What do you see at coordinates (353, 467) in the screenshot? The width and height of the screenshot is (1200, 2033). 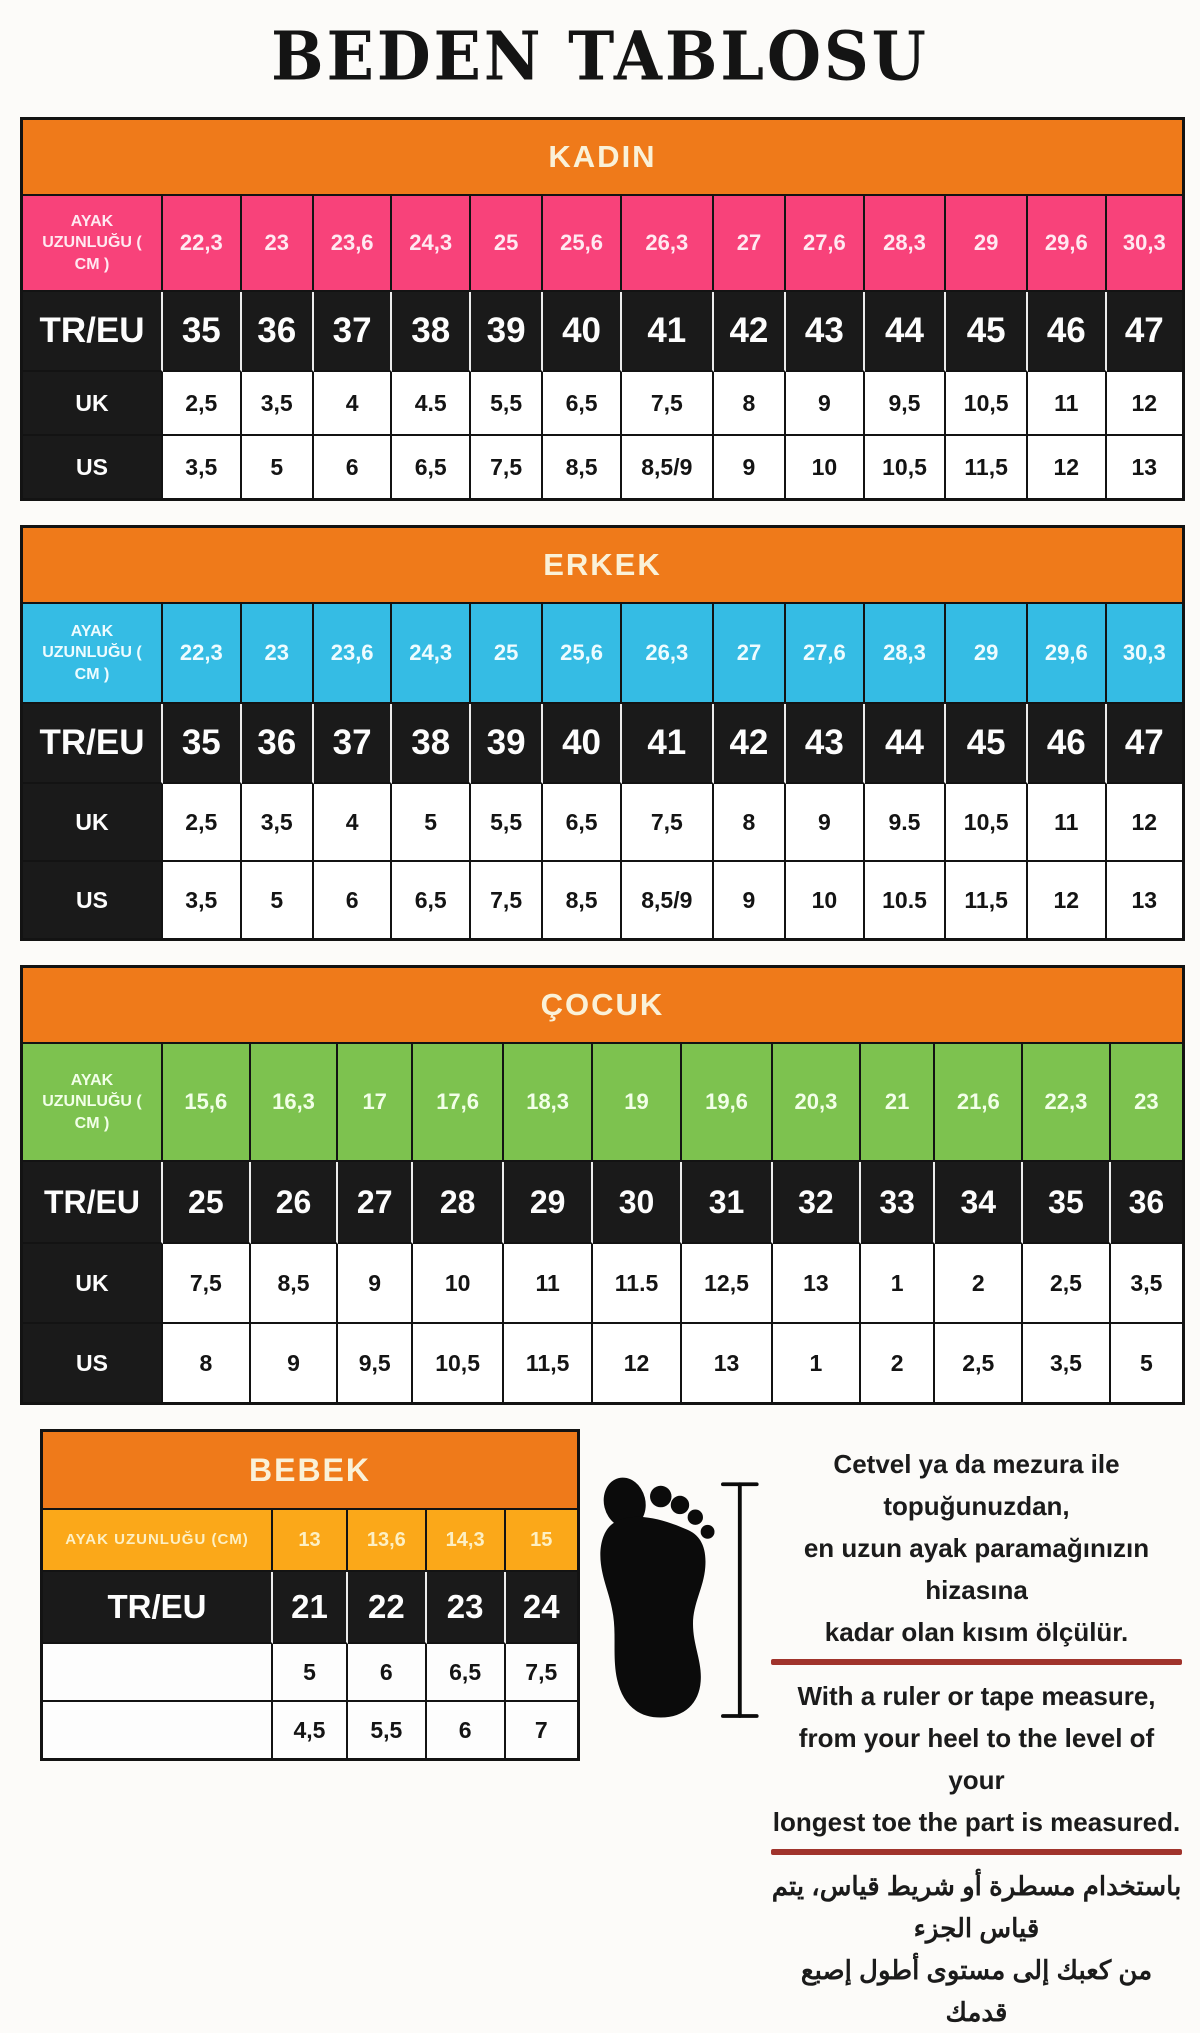 I see `kadin-us-cell: 6` at bounding box center [353, 467].